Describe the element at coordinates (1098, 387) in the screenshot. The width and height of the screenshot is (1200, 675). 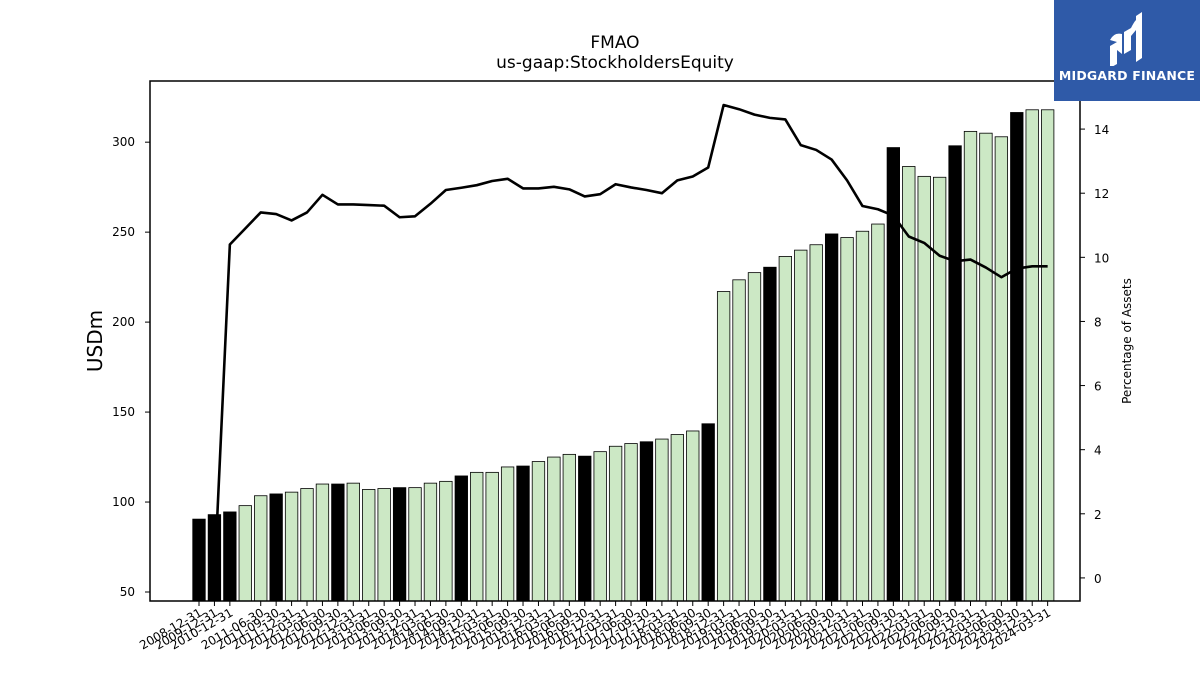
I see `y2-tick-label: 6` at that location.